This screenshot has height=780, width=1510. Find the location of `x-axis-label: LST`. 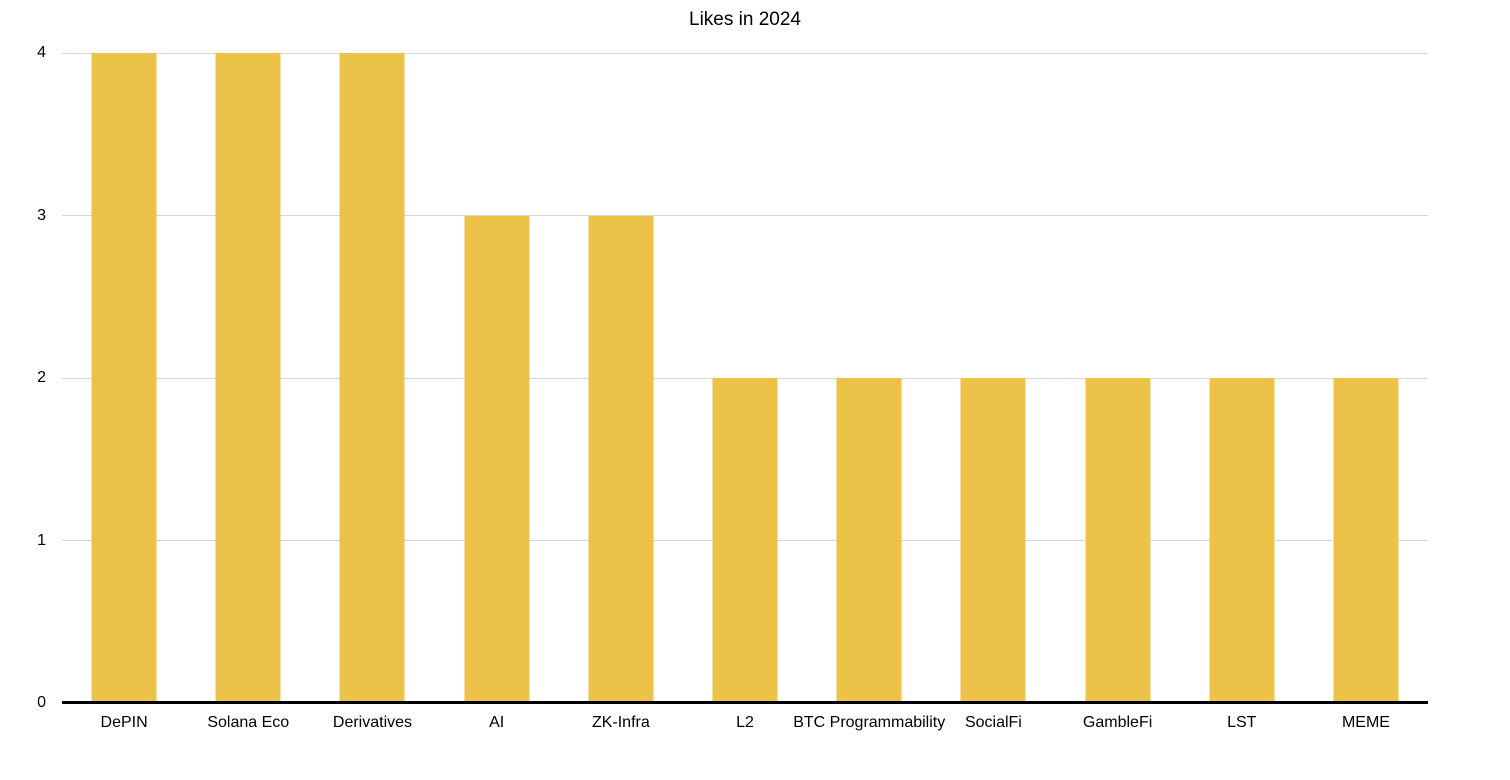

x-axis-label: LST is located at coordinates (1242, 722).